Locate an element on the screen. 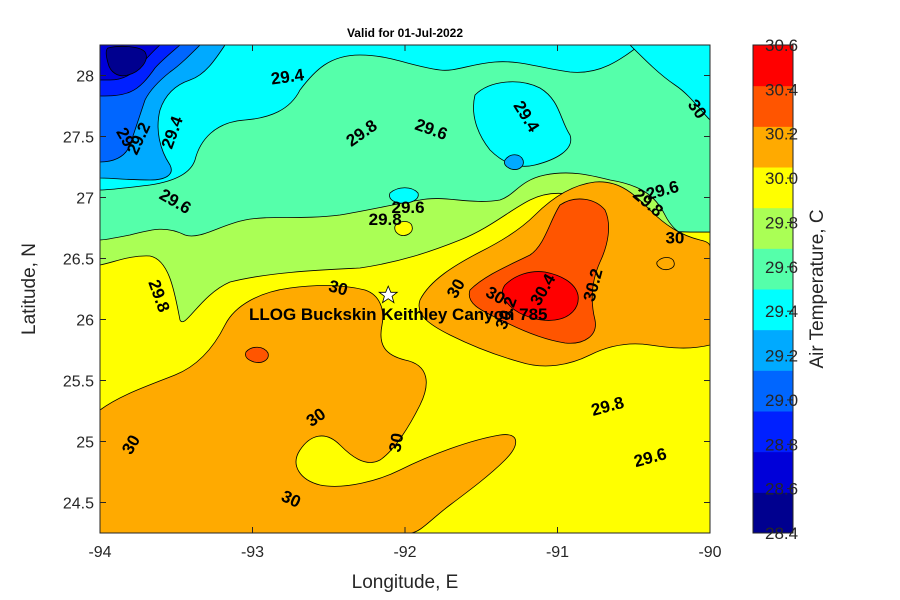  colorbar-tick-label: 30.6 is located at coordinates (781, 45).